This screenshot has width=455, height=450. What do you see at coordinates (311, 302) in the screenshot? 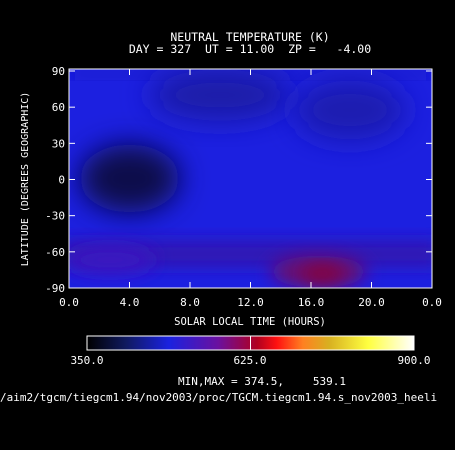
I see `x-tick-label: 16.0` at bounding box center [311, 302].